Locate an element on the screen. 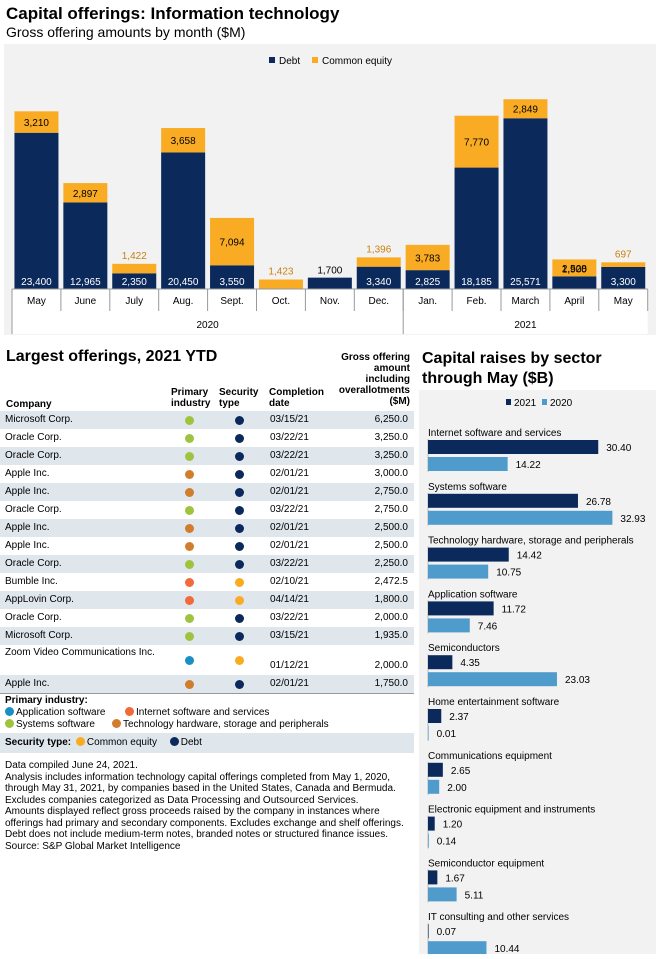 Image resolution: width=660 pixels, height=959 pixels. data-label-2021: 26.78 is located at coordinates (598, 502).